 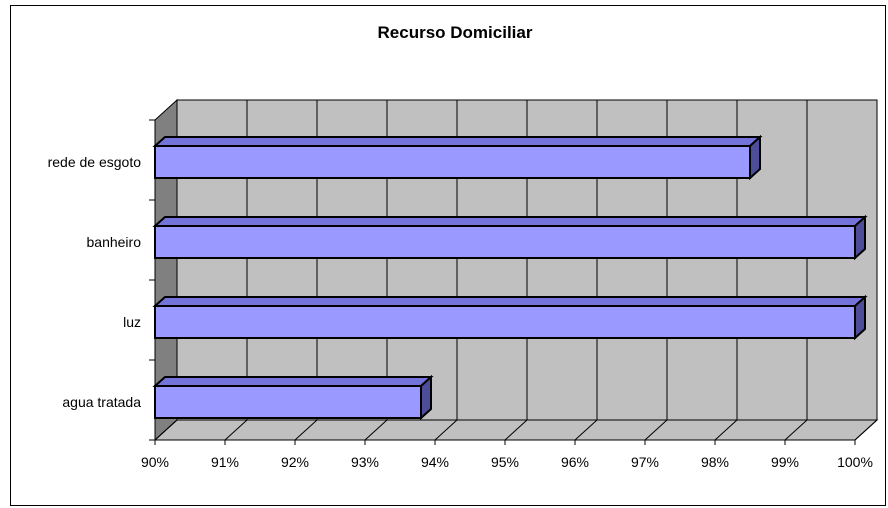 What do you see at coordinates (575, 462) in the screenshot?
I see `x-tick-label: 96%` at bounding box center [575, 462].